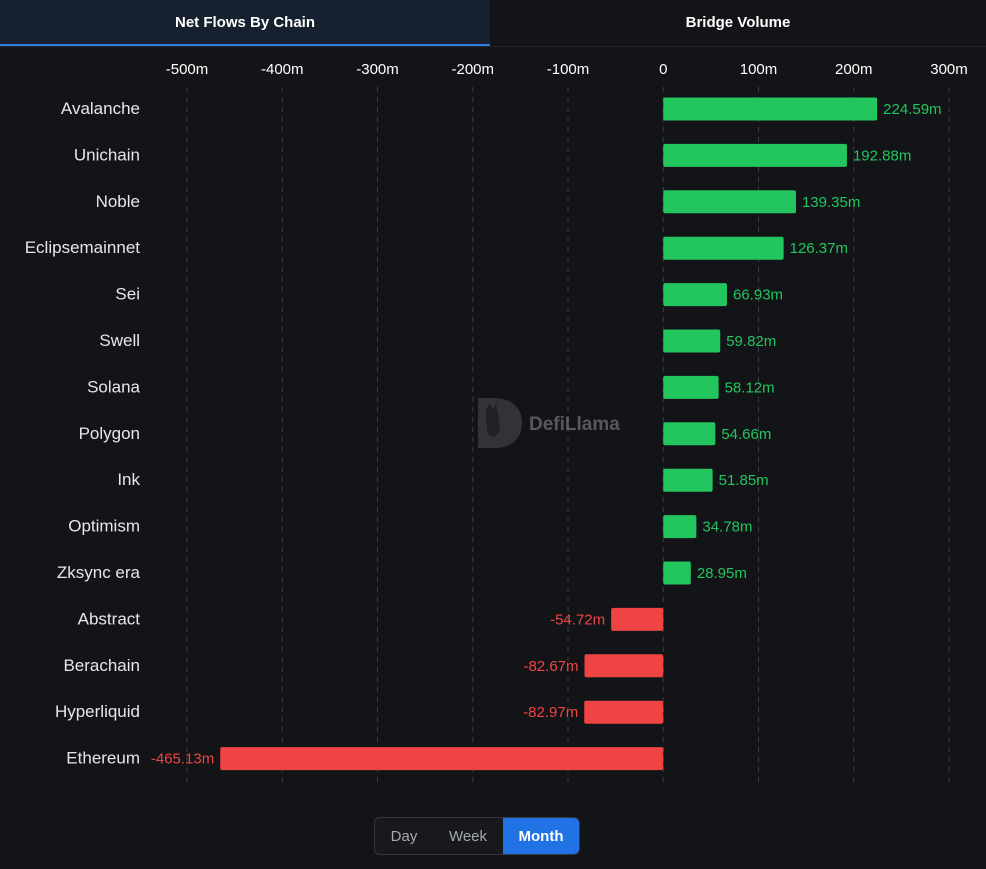 Image resolution: width=986 pixels, height=869 pixels. I want to click on category-label: Avalanche, so click(100, 108).